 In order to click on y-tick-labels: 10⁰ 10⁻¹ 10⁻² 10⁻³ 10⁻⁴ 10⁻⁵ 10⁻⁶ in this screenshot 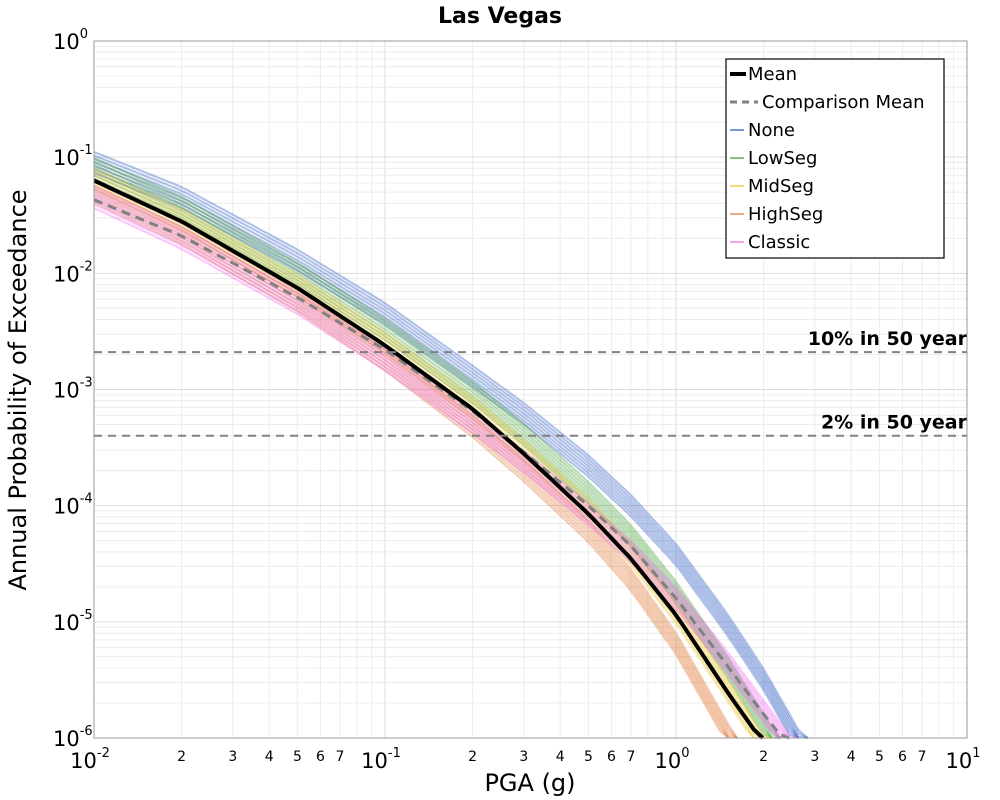, I will do `click(73, 389)`.